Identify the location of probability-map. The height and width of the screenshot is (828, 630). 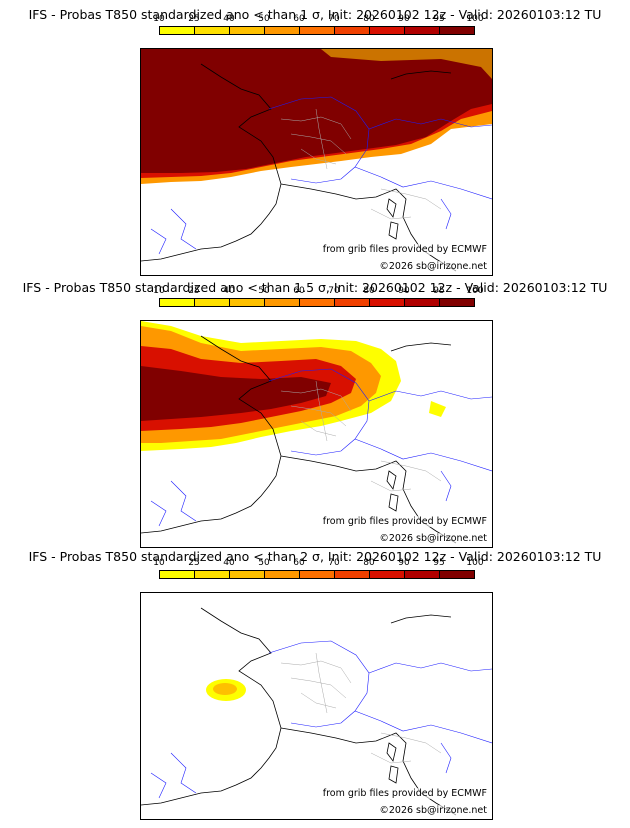
(316, 711).